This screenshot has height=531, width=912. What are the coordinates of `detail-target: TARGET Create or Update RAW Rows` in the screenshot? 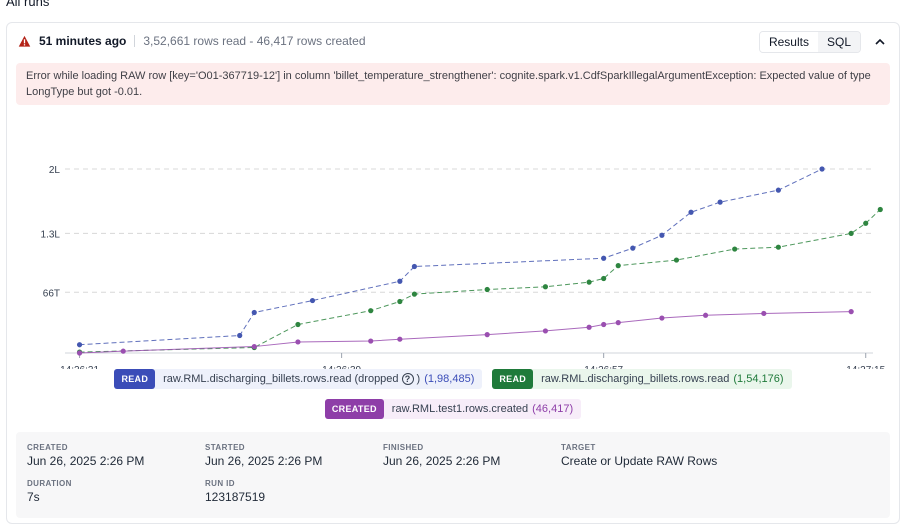 It's located at (639, 455).